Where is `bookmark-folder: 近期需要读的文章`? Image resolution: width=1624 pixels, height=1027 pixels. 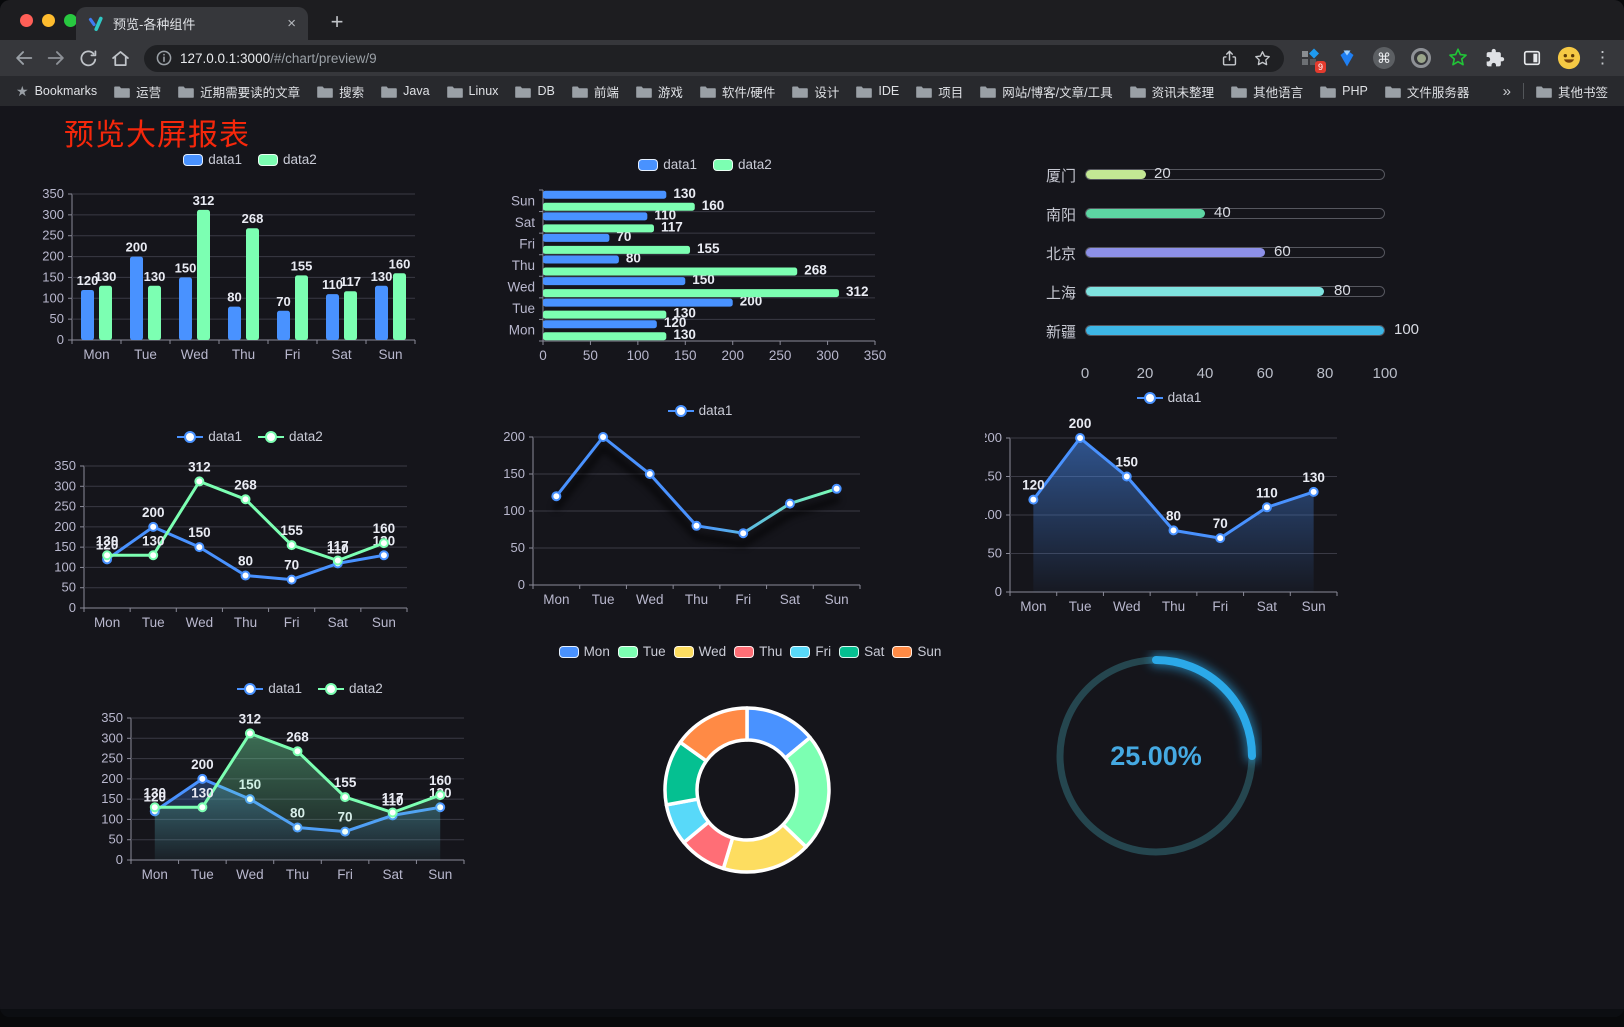 bookmark-folder: 近期需要读的文章 is located at coordinates (239, 91).